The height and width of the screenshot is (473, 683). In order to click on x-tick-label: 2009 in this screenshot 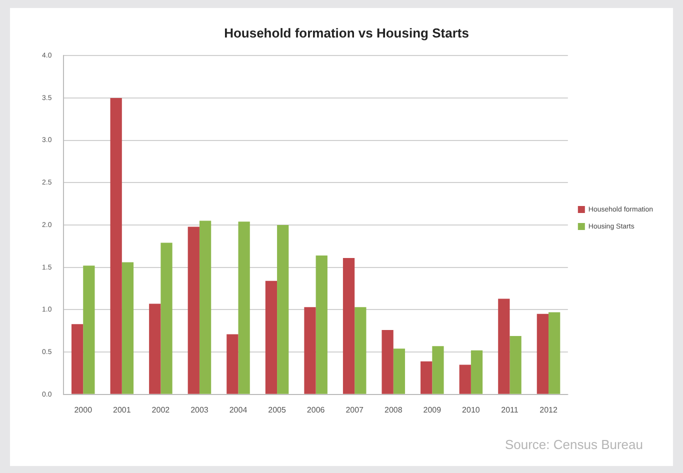, I will do `click(432, 409)`.